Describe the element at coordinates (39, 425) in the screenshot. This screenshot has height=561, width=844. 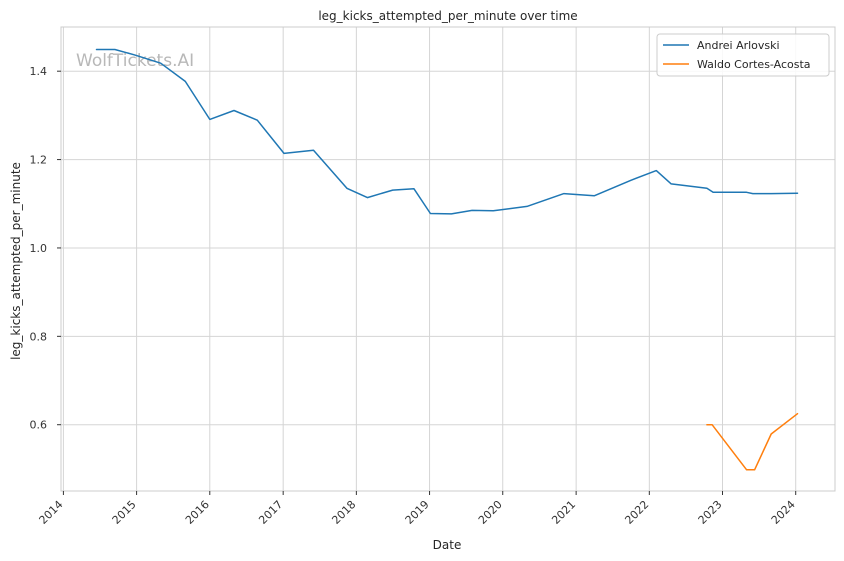
I see `y-tick-label: 0.6` at that location.